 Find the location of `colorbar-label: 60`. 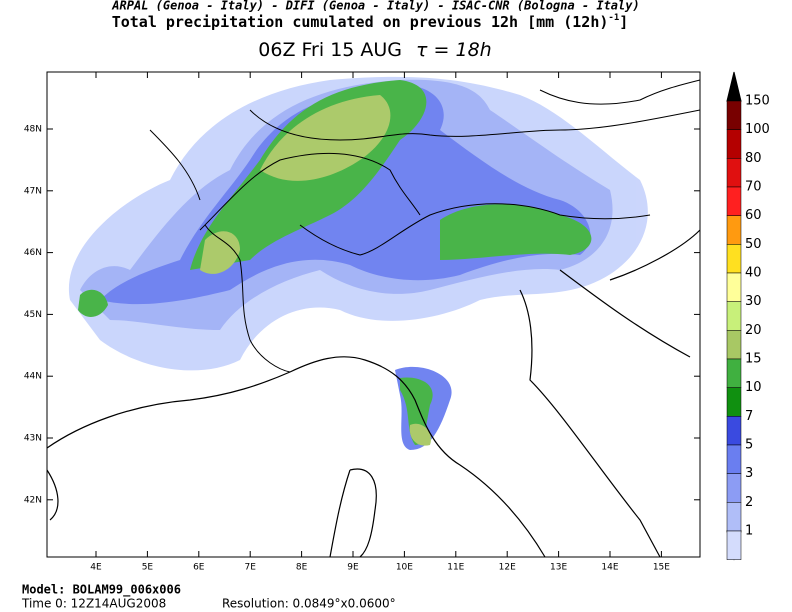

colorbar-label: 60 is located at coordinates (753, 215).